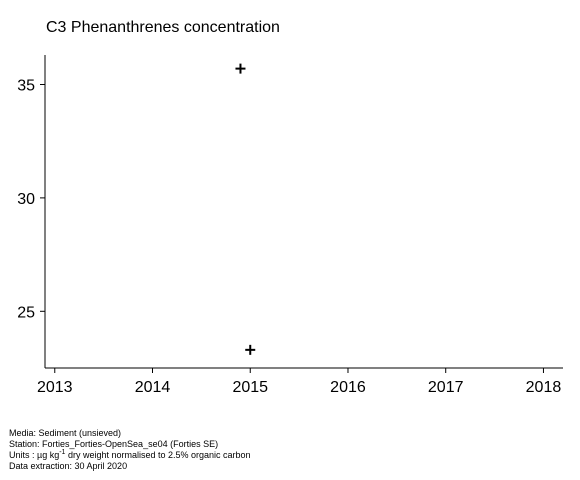 This screenshot has width=580, height=480. I want to click on x-tick-label: 2015, so click(250, 387).